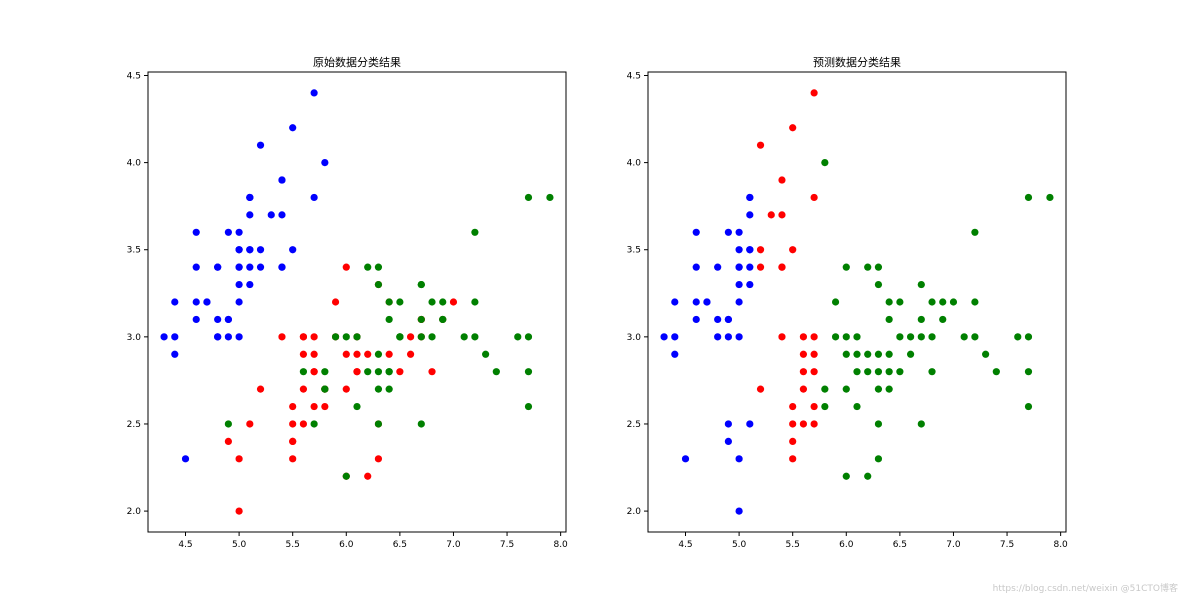 This screenshot has height=598, width=1184. Describe the element at coordinates (239, 545) in the screenshot. I see `x-tick-label: 5.0` at that location.